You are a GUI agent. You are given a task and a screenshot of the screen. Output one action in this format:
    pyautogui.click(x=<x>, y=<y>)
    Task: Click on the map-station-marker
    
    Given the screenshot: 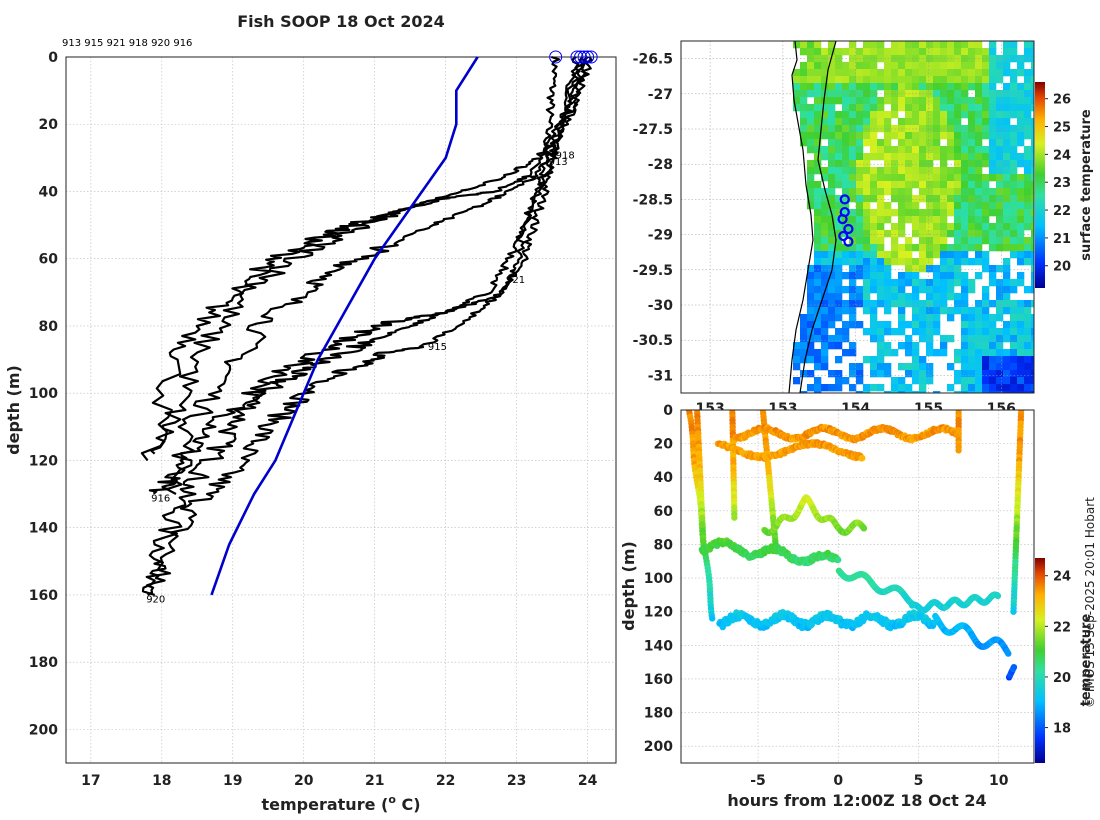 What is the action you would take?
    pyautogui.click(x=848, y=241)
    